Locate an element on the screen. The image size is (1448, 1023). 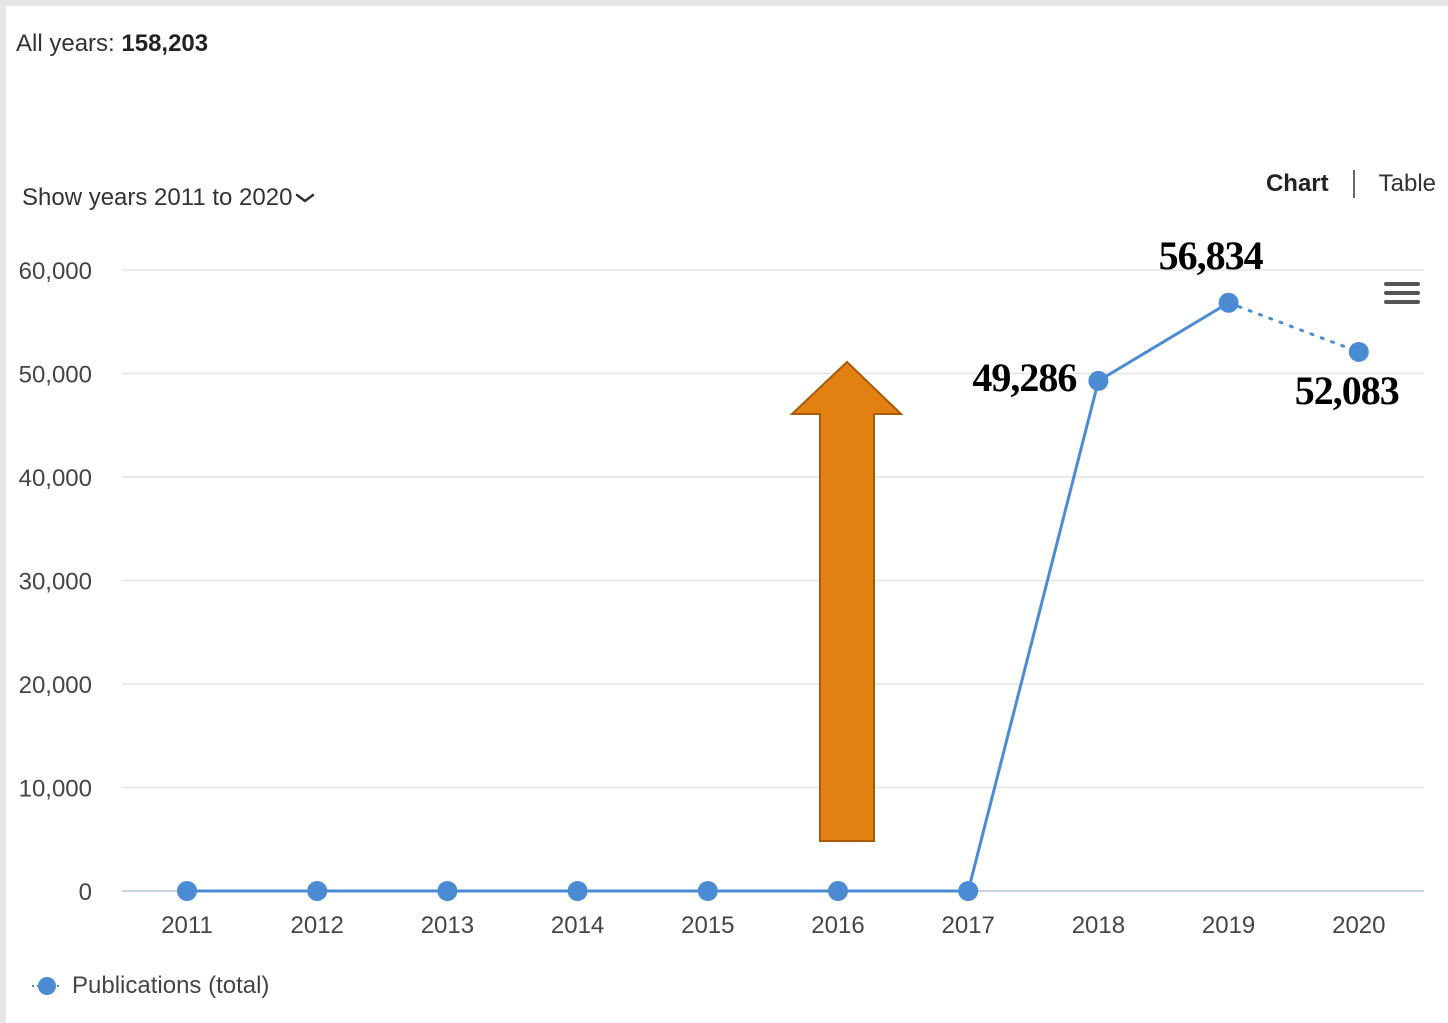
data-label: 49,286 is located at coordinates (1024, 377).